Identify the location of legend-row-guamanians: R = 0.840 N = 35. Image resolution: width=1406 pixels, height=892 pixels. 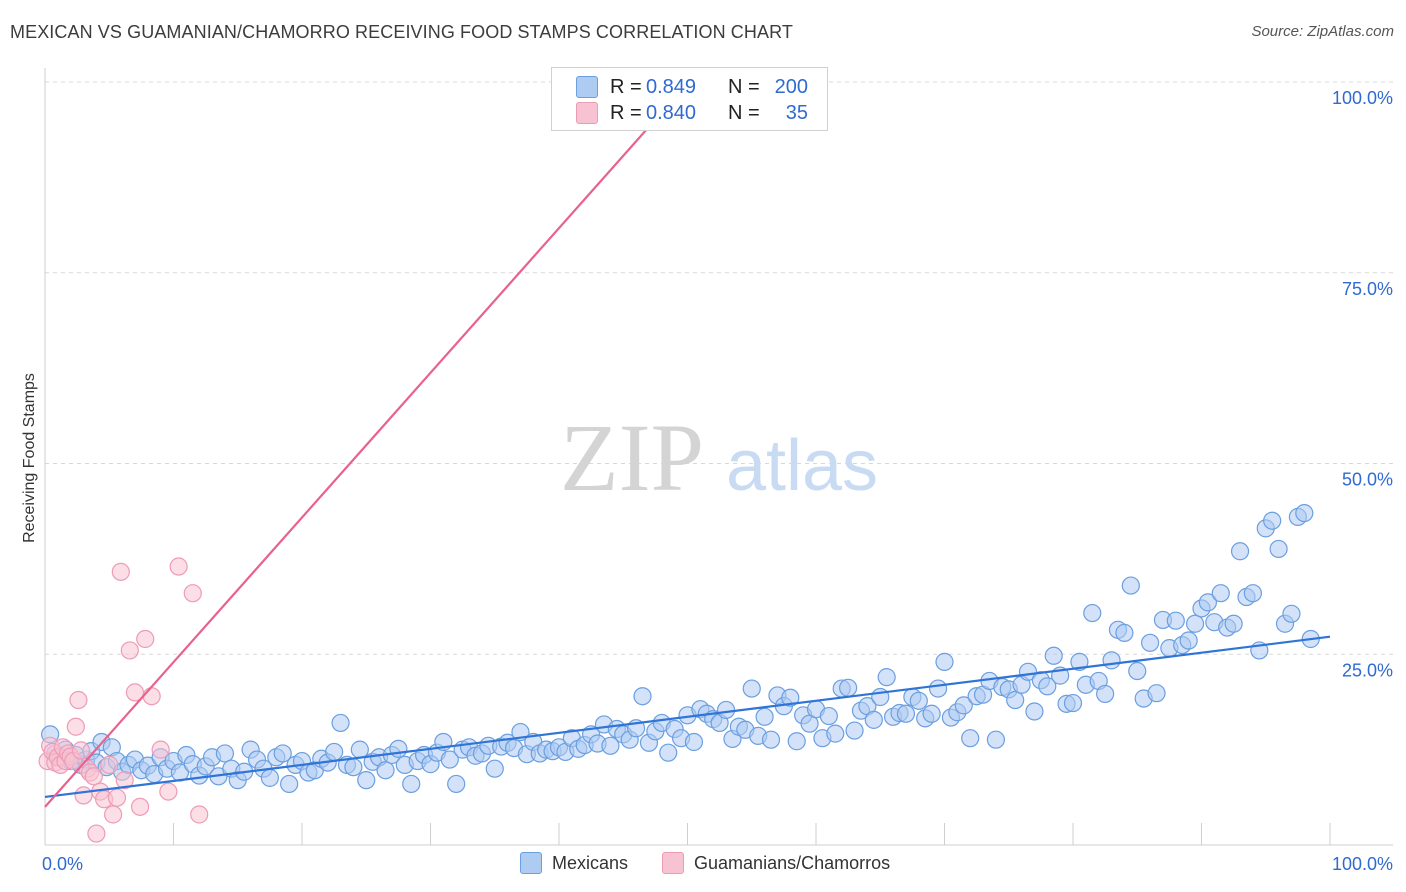
(692, 113).